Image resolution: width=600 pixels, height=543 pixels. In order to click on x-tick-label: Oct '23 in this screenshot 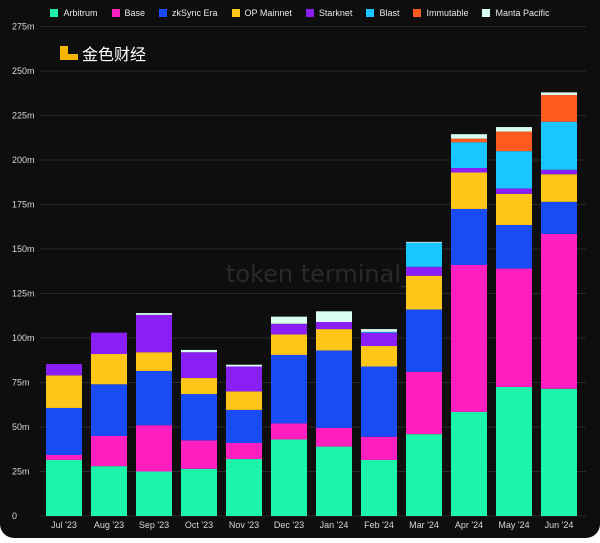, I will do `click(199, 525)`.